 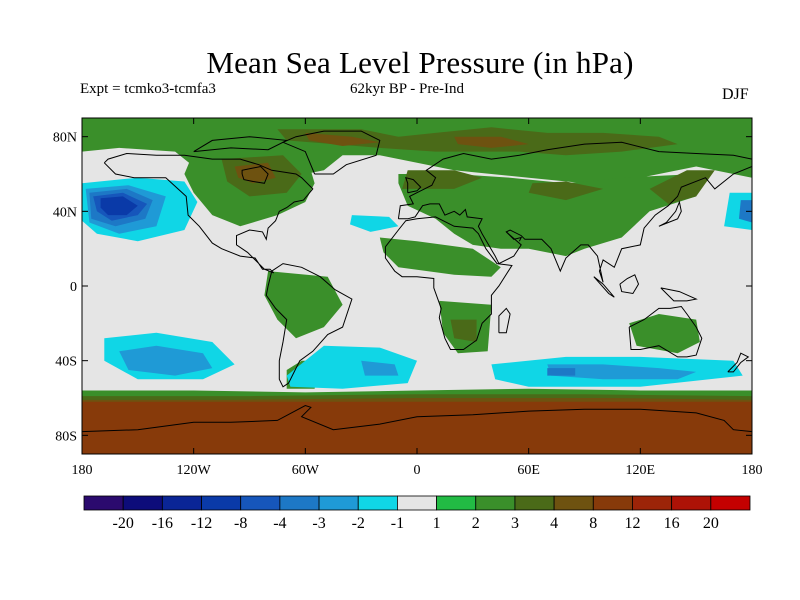 What do you see at coordinates (641, 470) in the screenshot?
I see `x-tick-label: 120E` at bounding box center [641, 470].